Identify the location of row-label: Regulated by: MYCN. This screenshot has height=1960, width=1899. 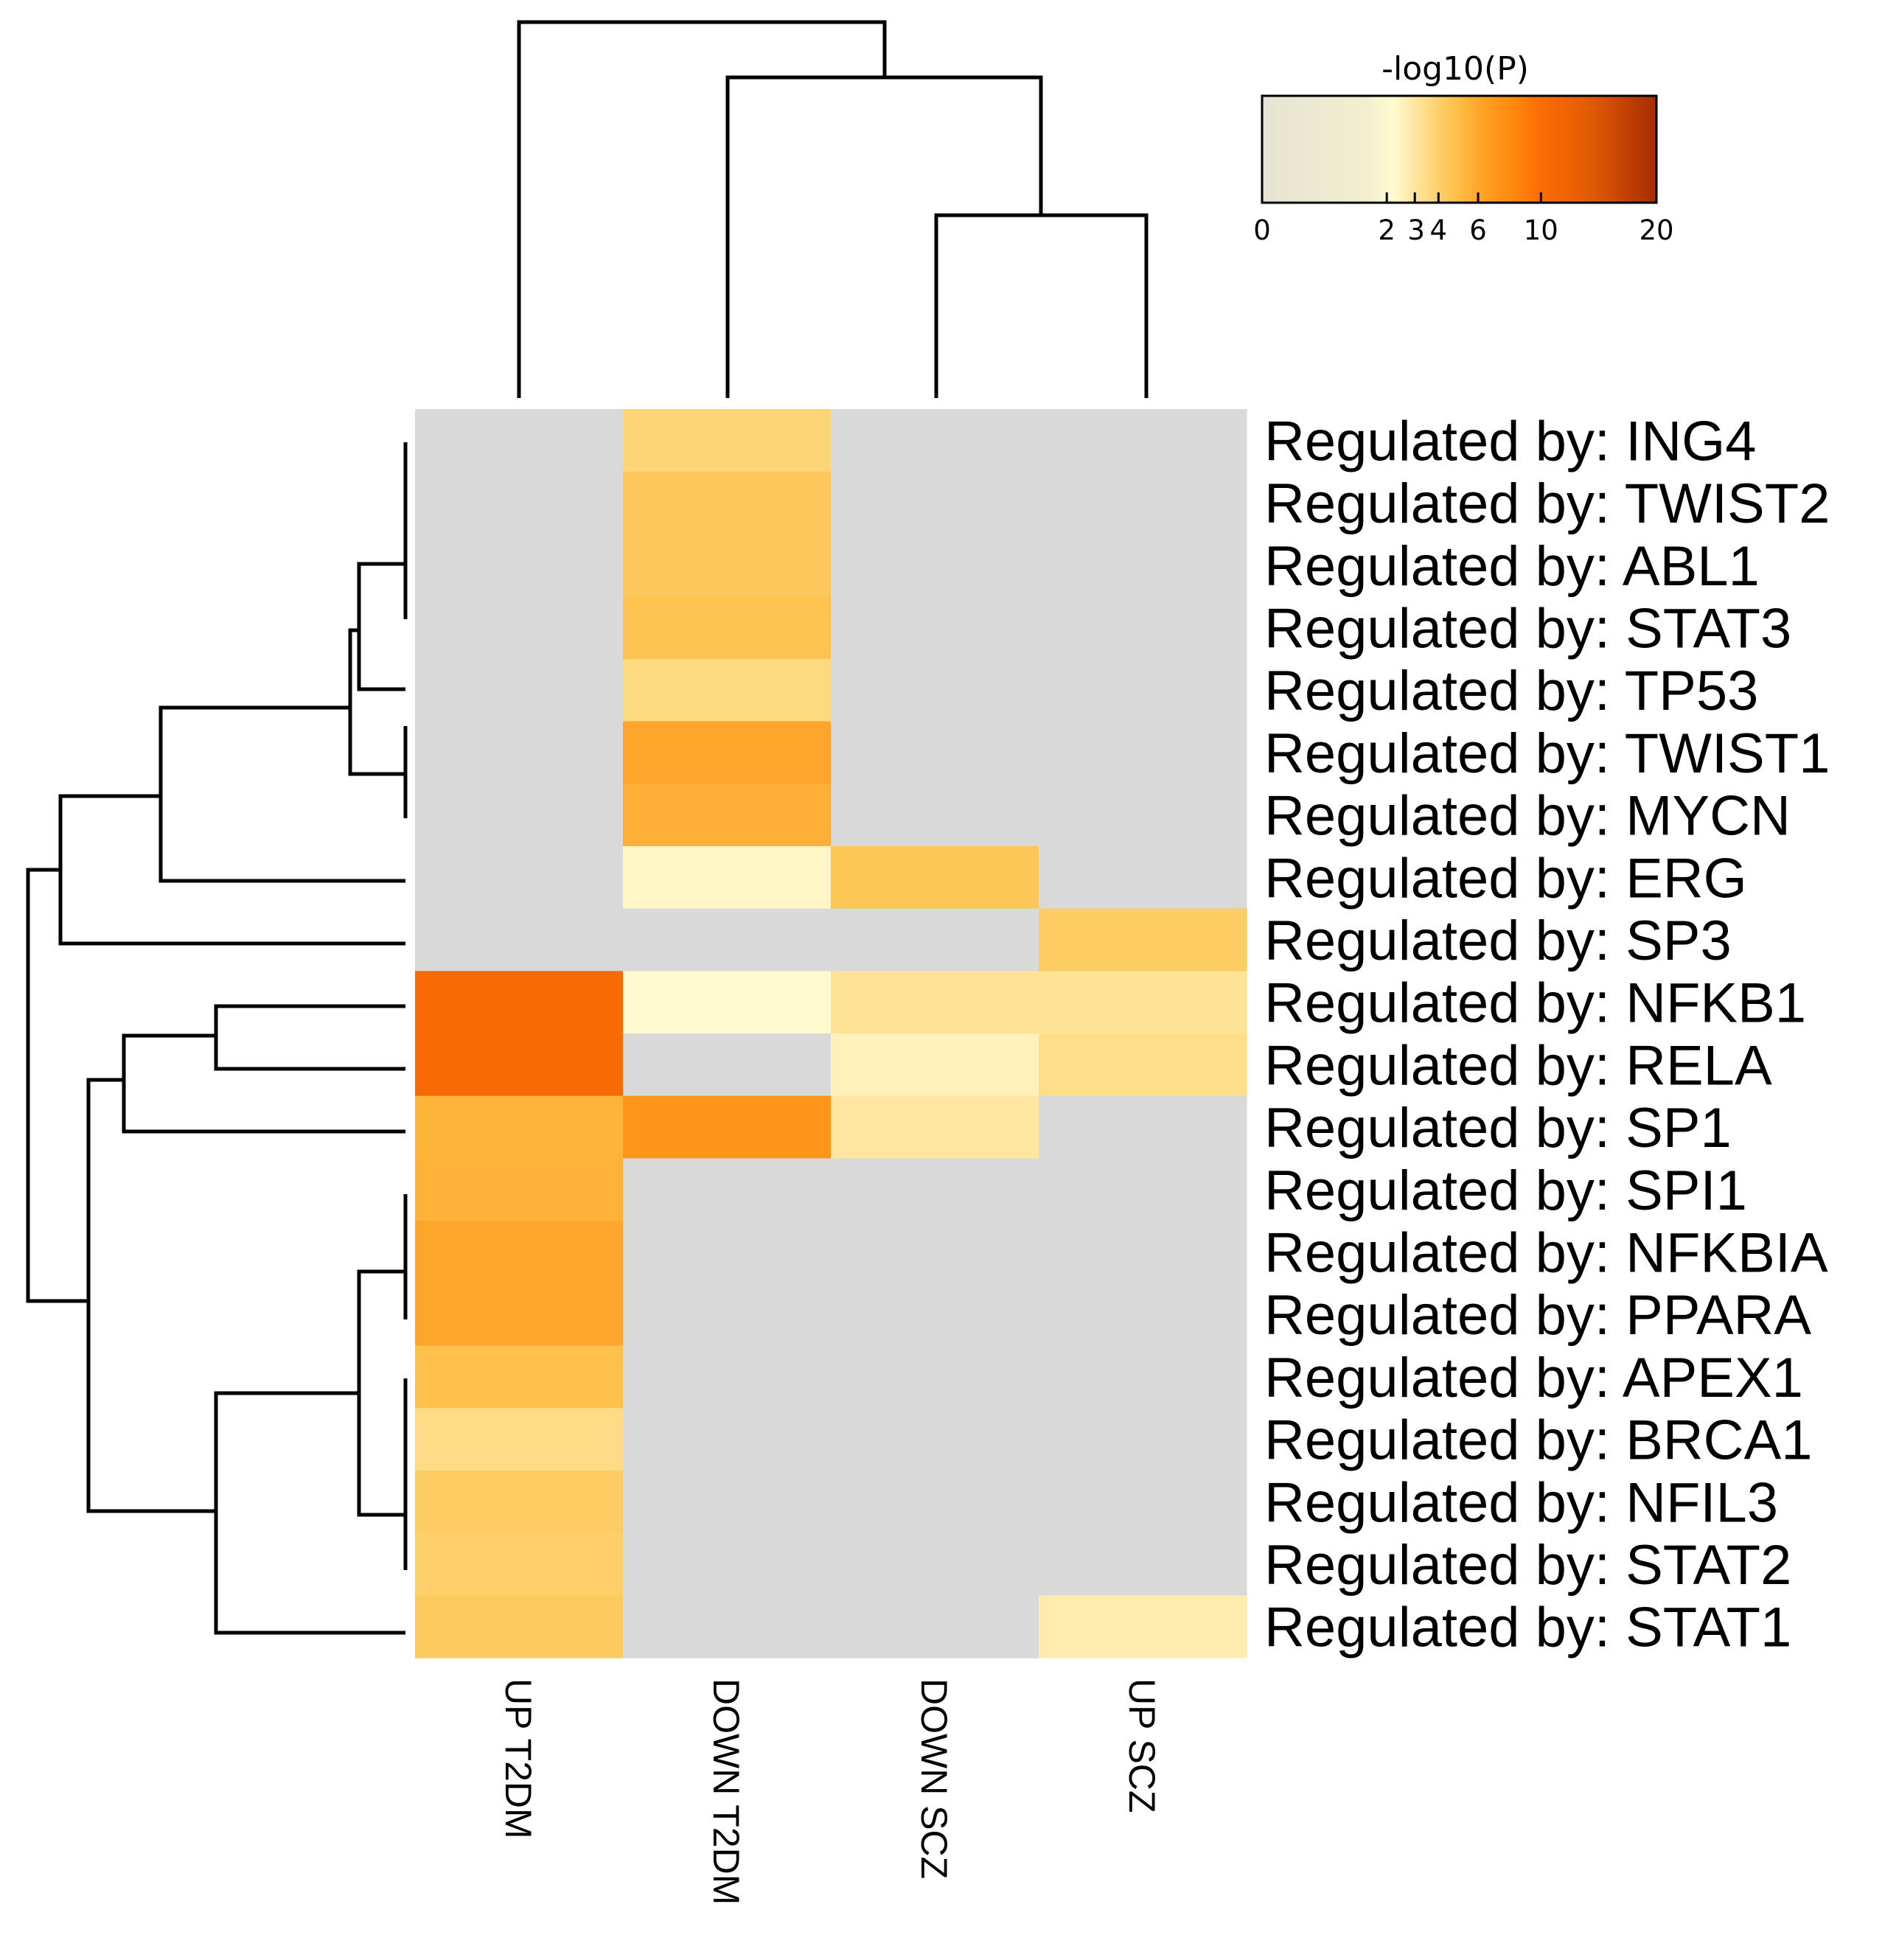
(1527, 816).